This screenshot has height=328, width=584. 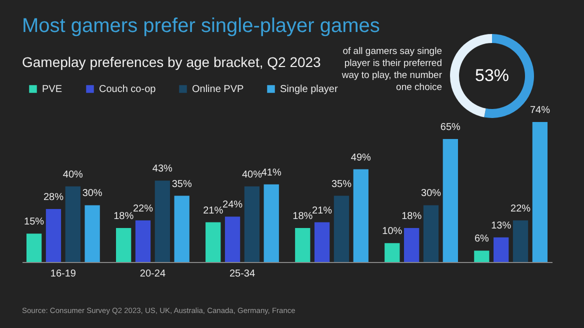 What do you see at coordinates (540, 110) in the screenshot?
I see `data-label: 74%` at bounding box center [540, 110].